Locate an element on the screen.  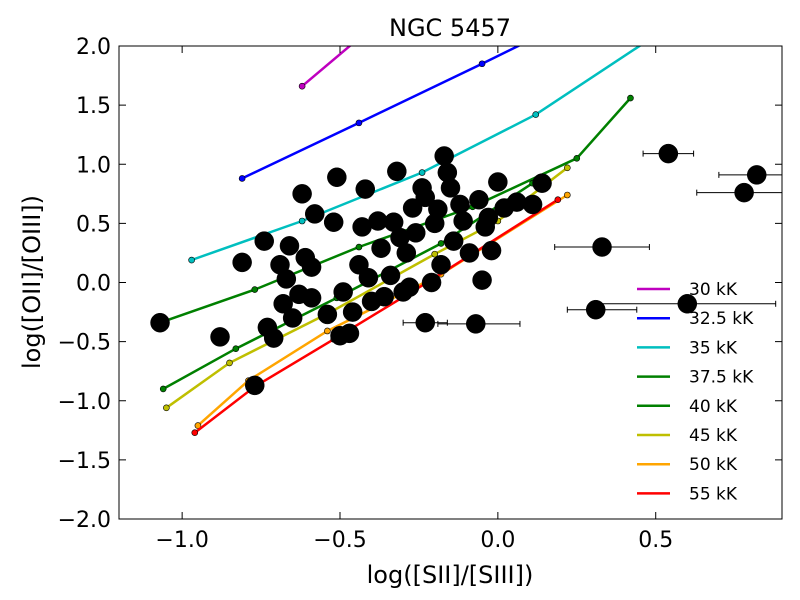
y-tick-label: 1.5 is located at coordinates (93, 106).